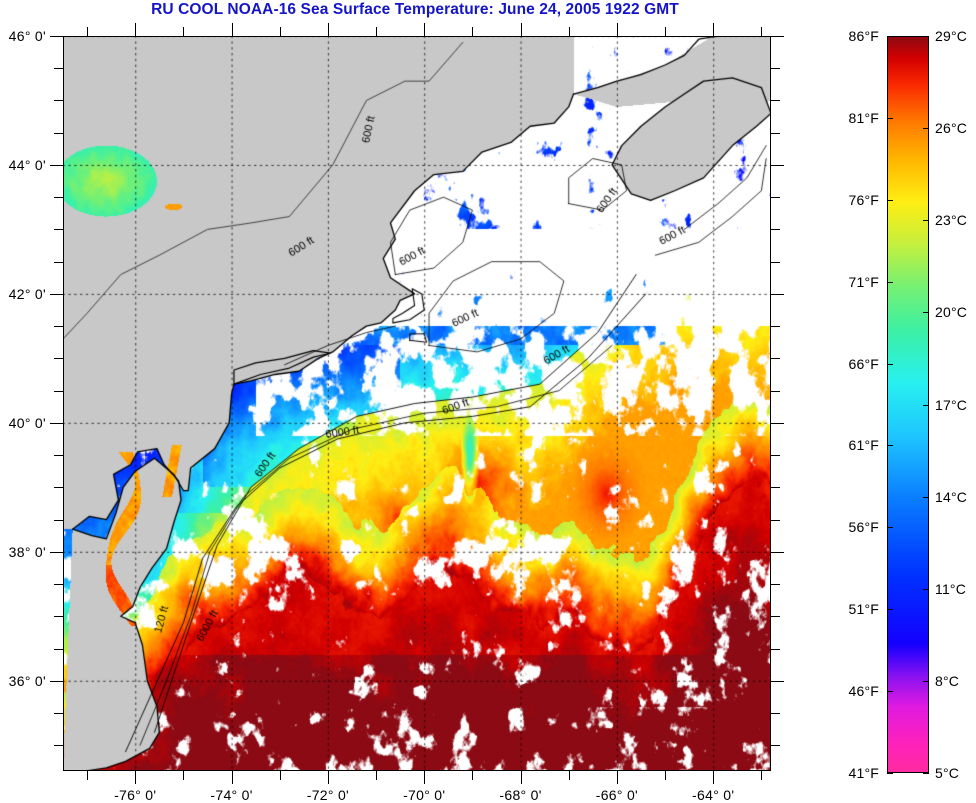 This screenshot has width=976, height=803. What do you see at coordinates (863, 363) in the screenshot?
I see `colorbar-label-fahrenheit: 66°F` at bounding box center [863, 363].